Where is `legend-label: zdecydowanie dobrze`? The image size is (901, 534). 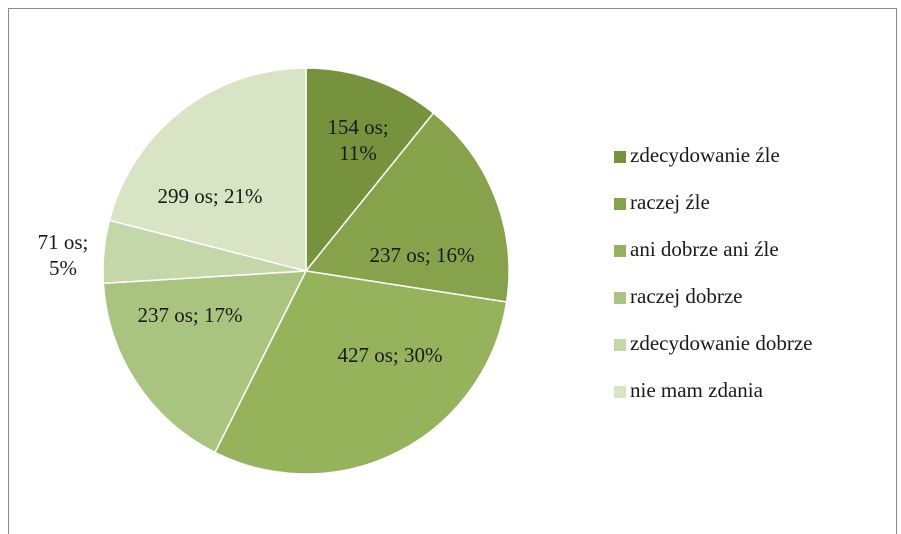 legend-label: zdecydowanie dobrze is located at coordinates (721, 343).